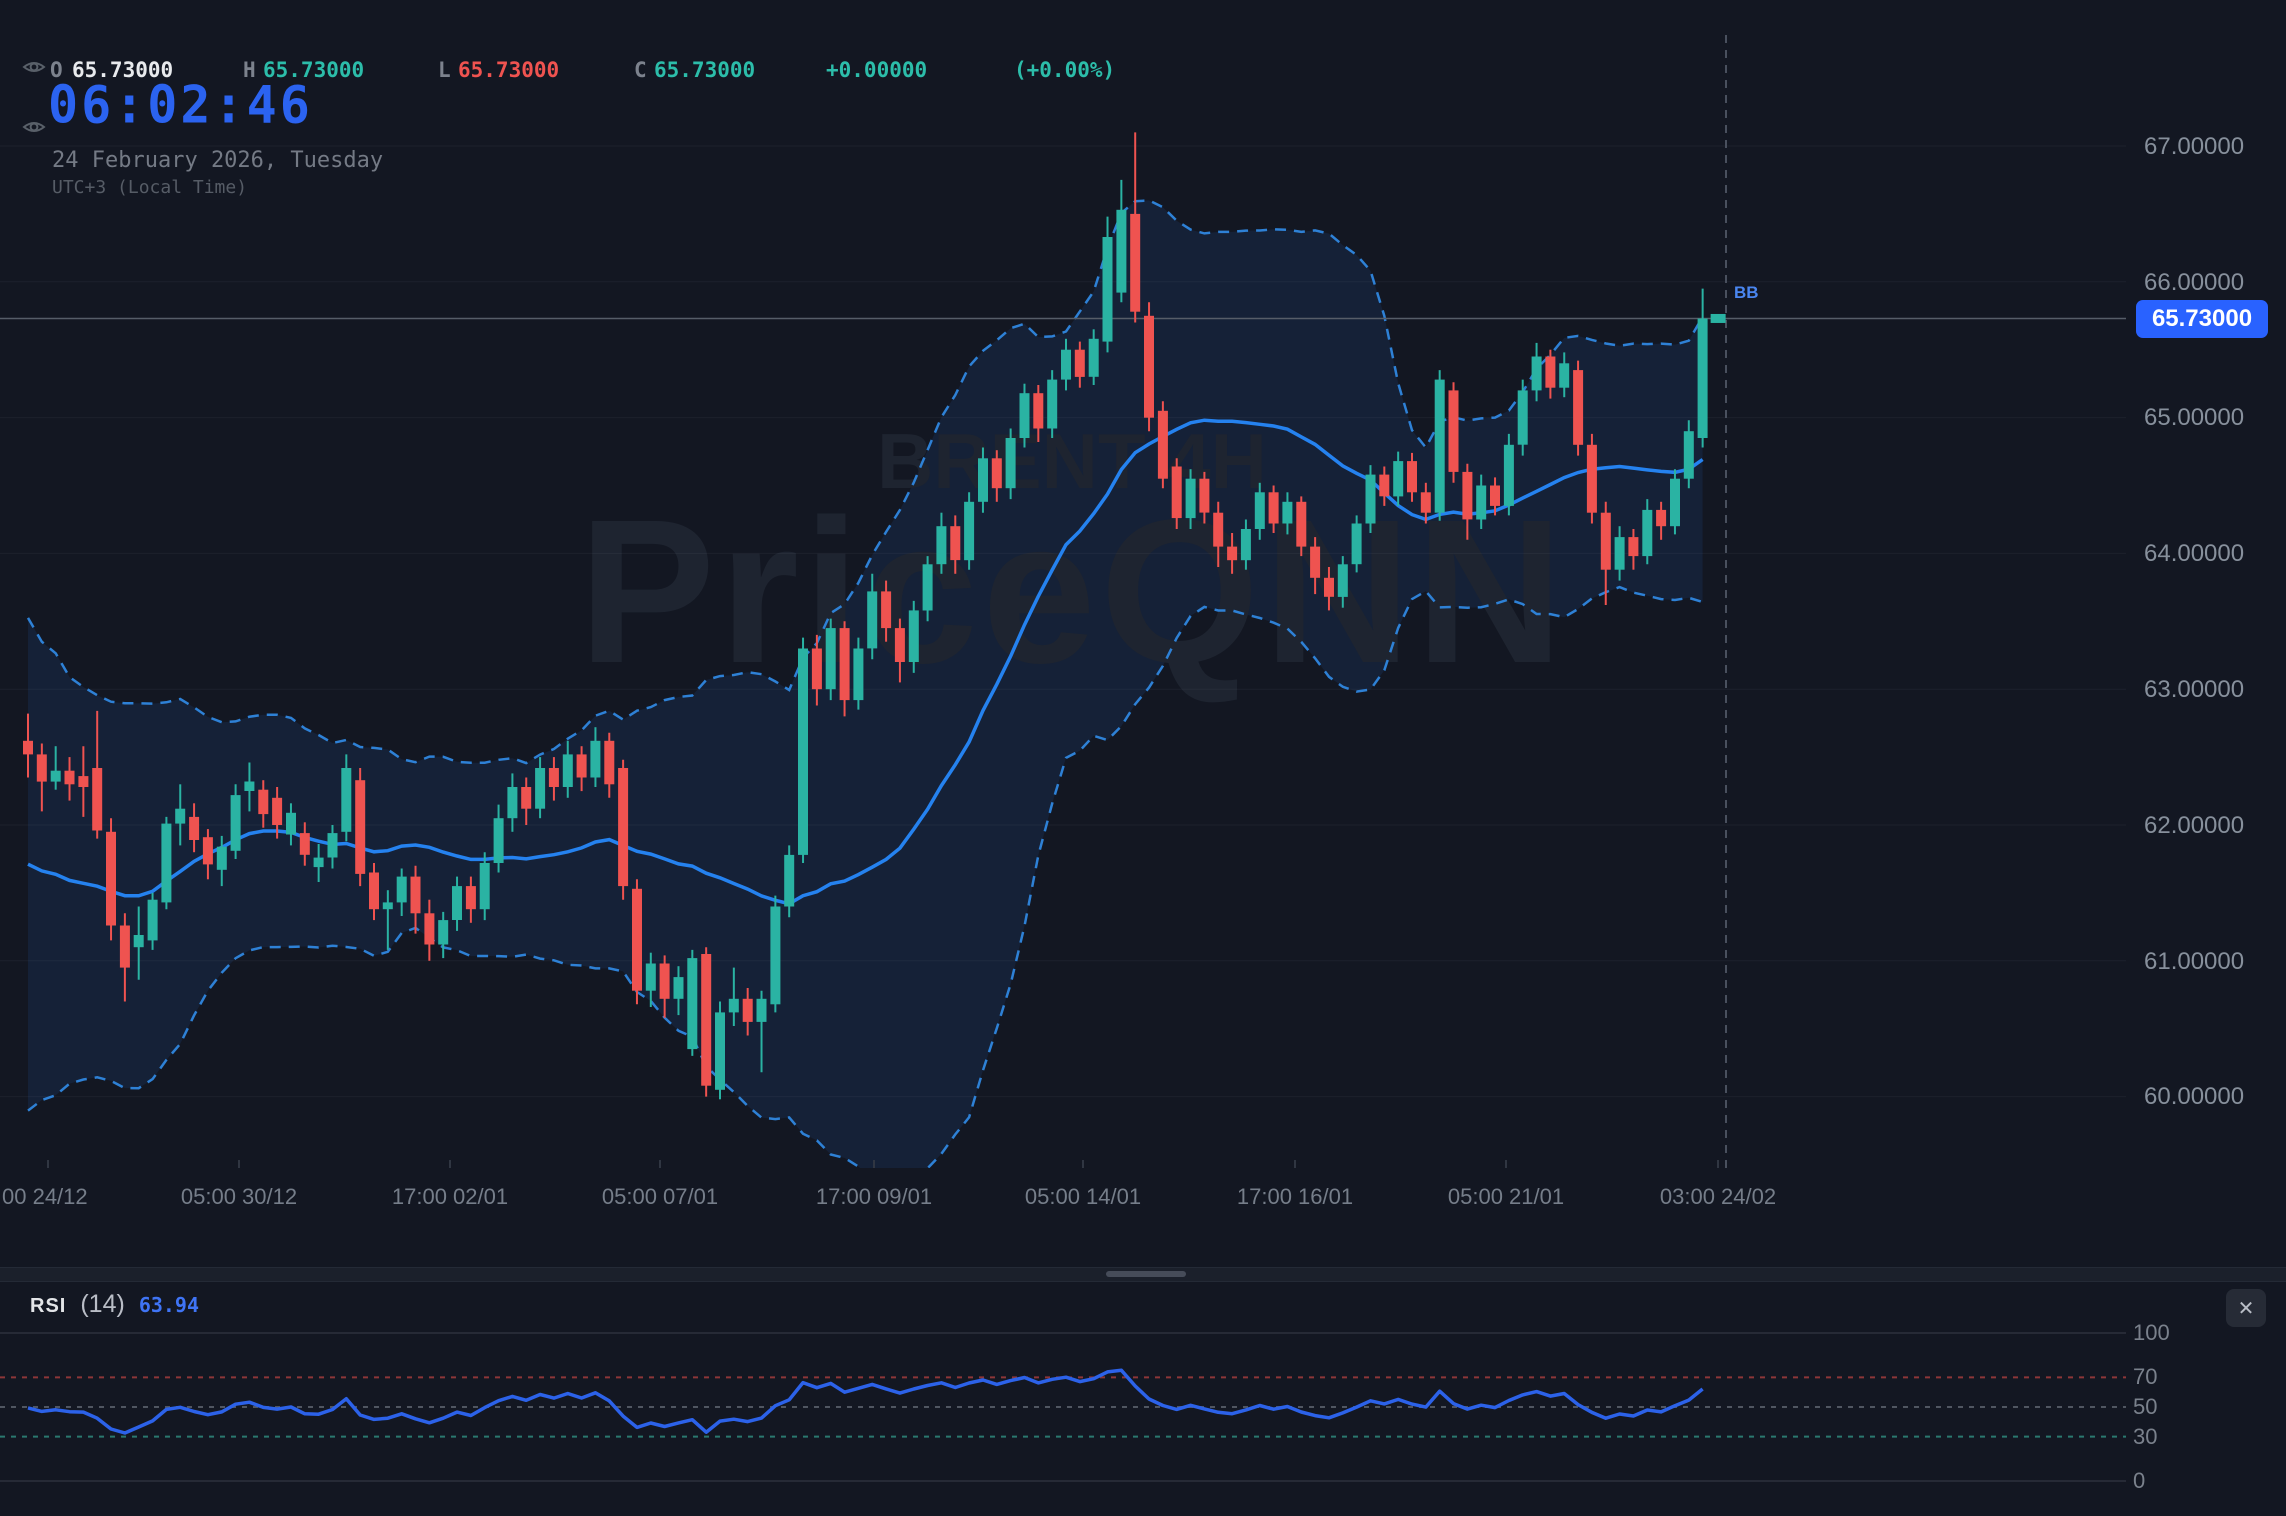 The width and height of the screenshot is (2286, 1516). What do you see at coordinates (1146, 1274) in the screenshot?
I see `pane-resize-handle` at bounding box center [1146, 1274].